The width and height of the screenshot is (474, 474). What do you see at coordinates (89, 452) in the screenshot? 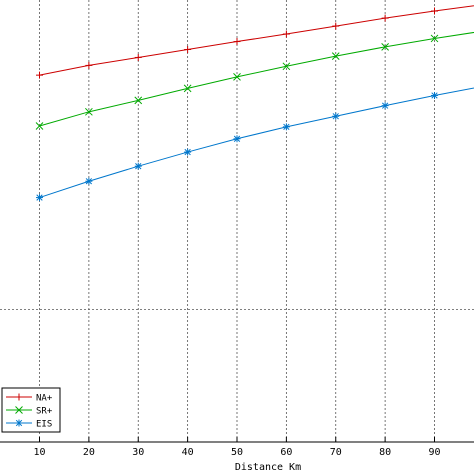
I see `x-tick-label-20: 20` at bounding box center [89, 452].